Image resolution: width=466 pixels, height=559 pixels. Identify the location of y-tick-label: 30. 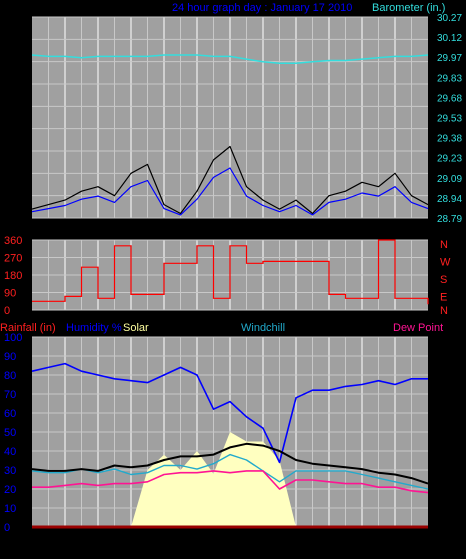
(10, 85).